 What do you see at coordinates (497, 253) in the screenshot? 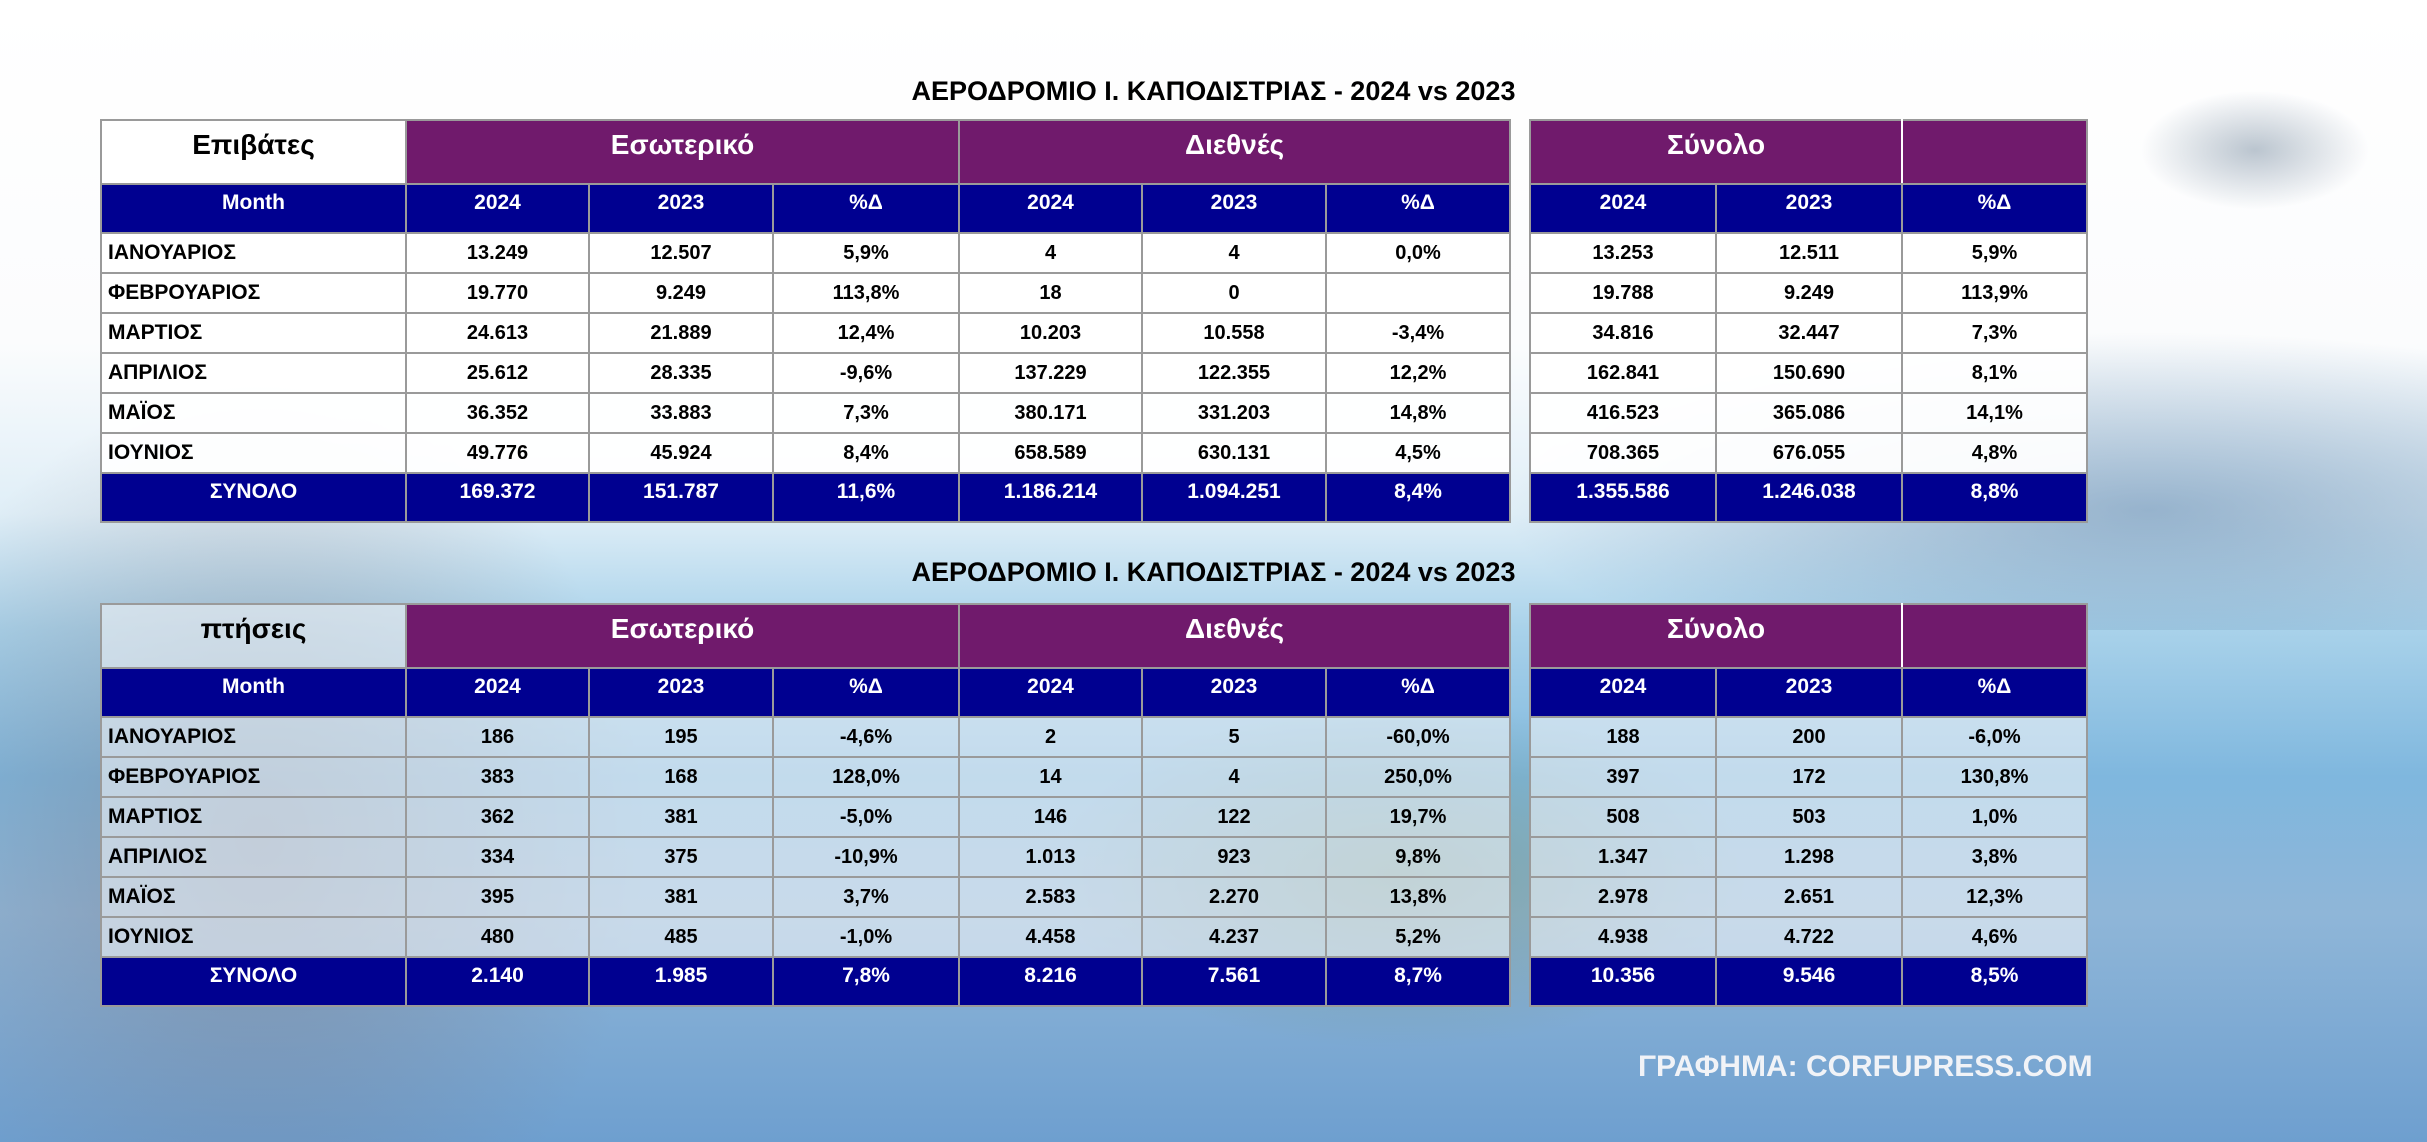
I see `value-cell: 13.249` at bounding box center [497, 253].